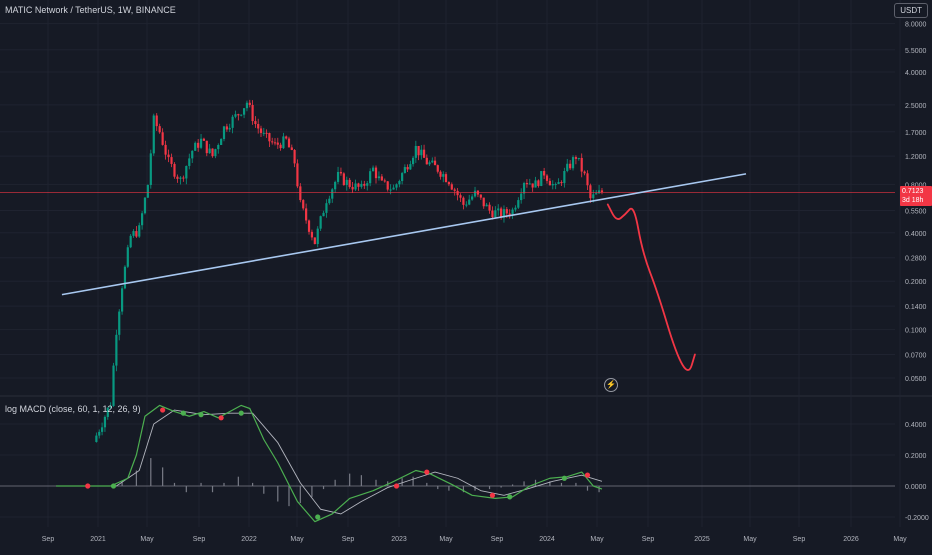 Image resolution: width=932 pixels, height=555 pixels. What do you see at coordinates (73, 409) in the screenshot?
I see `macd-indicator-title: log MACD (close, 60, 1, 12, 26, 9)` at bounding box center [73, 409].